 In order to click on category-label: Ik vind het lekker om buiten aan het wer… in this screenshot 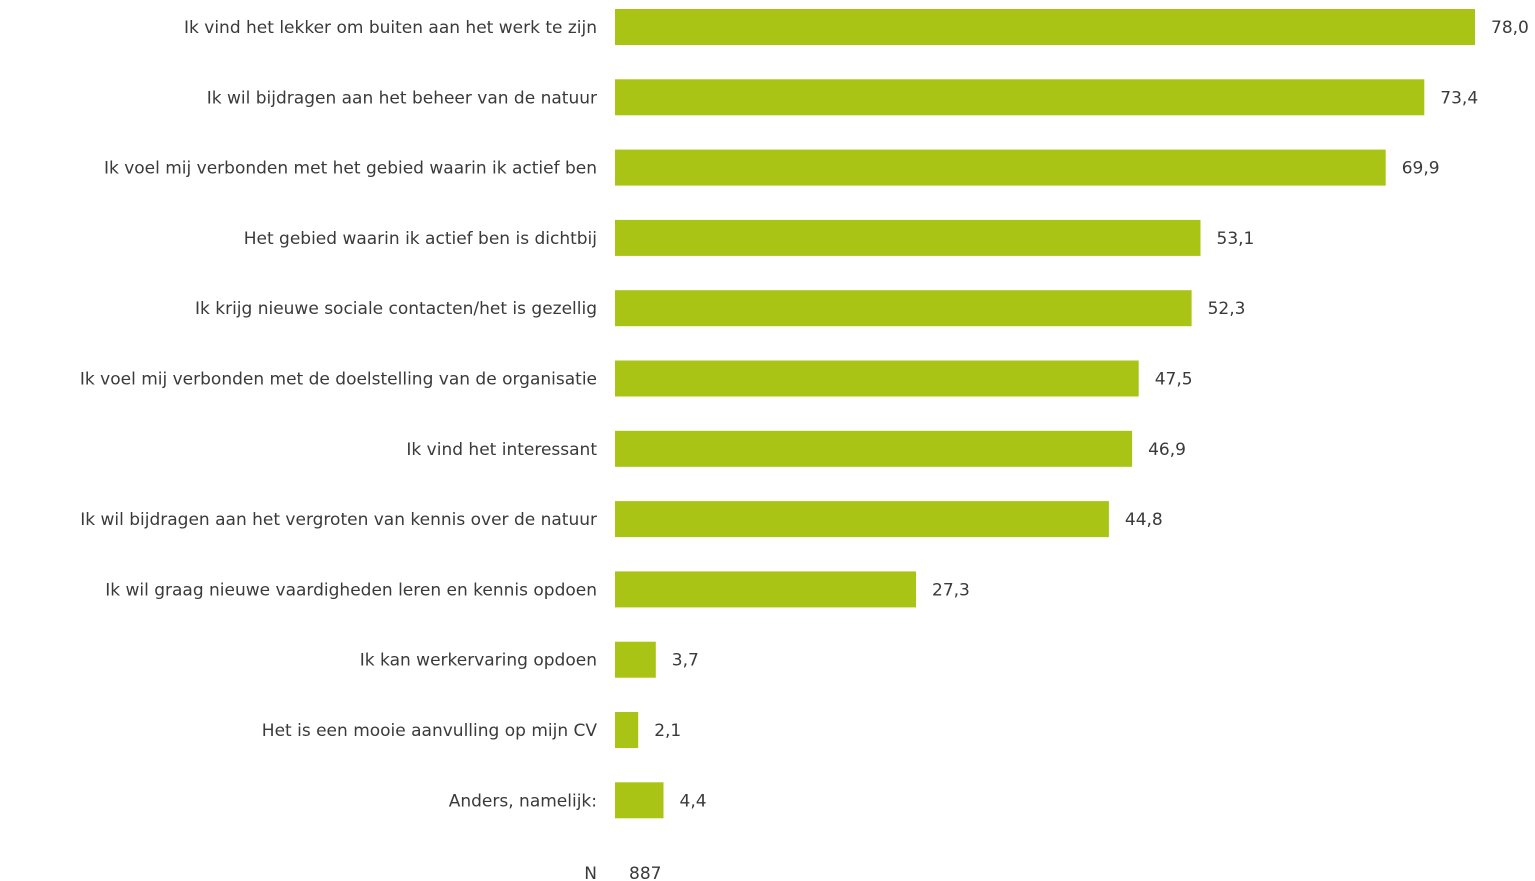, I will do `click(390, 28)`.